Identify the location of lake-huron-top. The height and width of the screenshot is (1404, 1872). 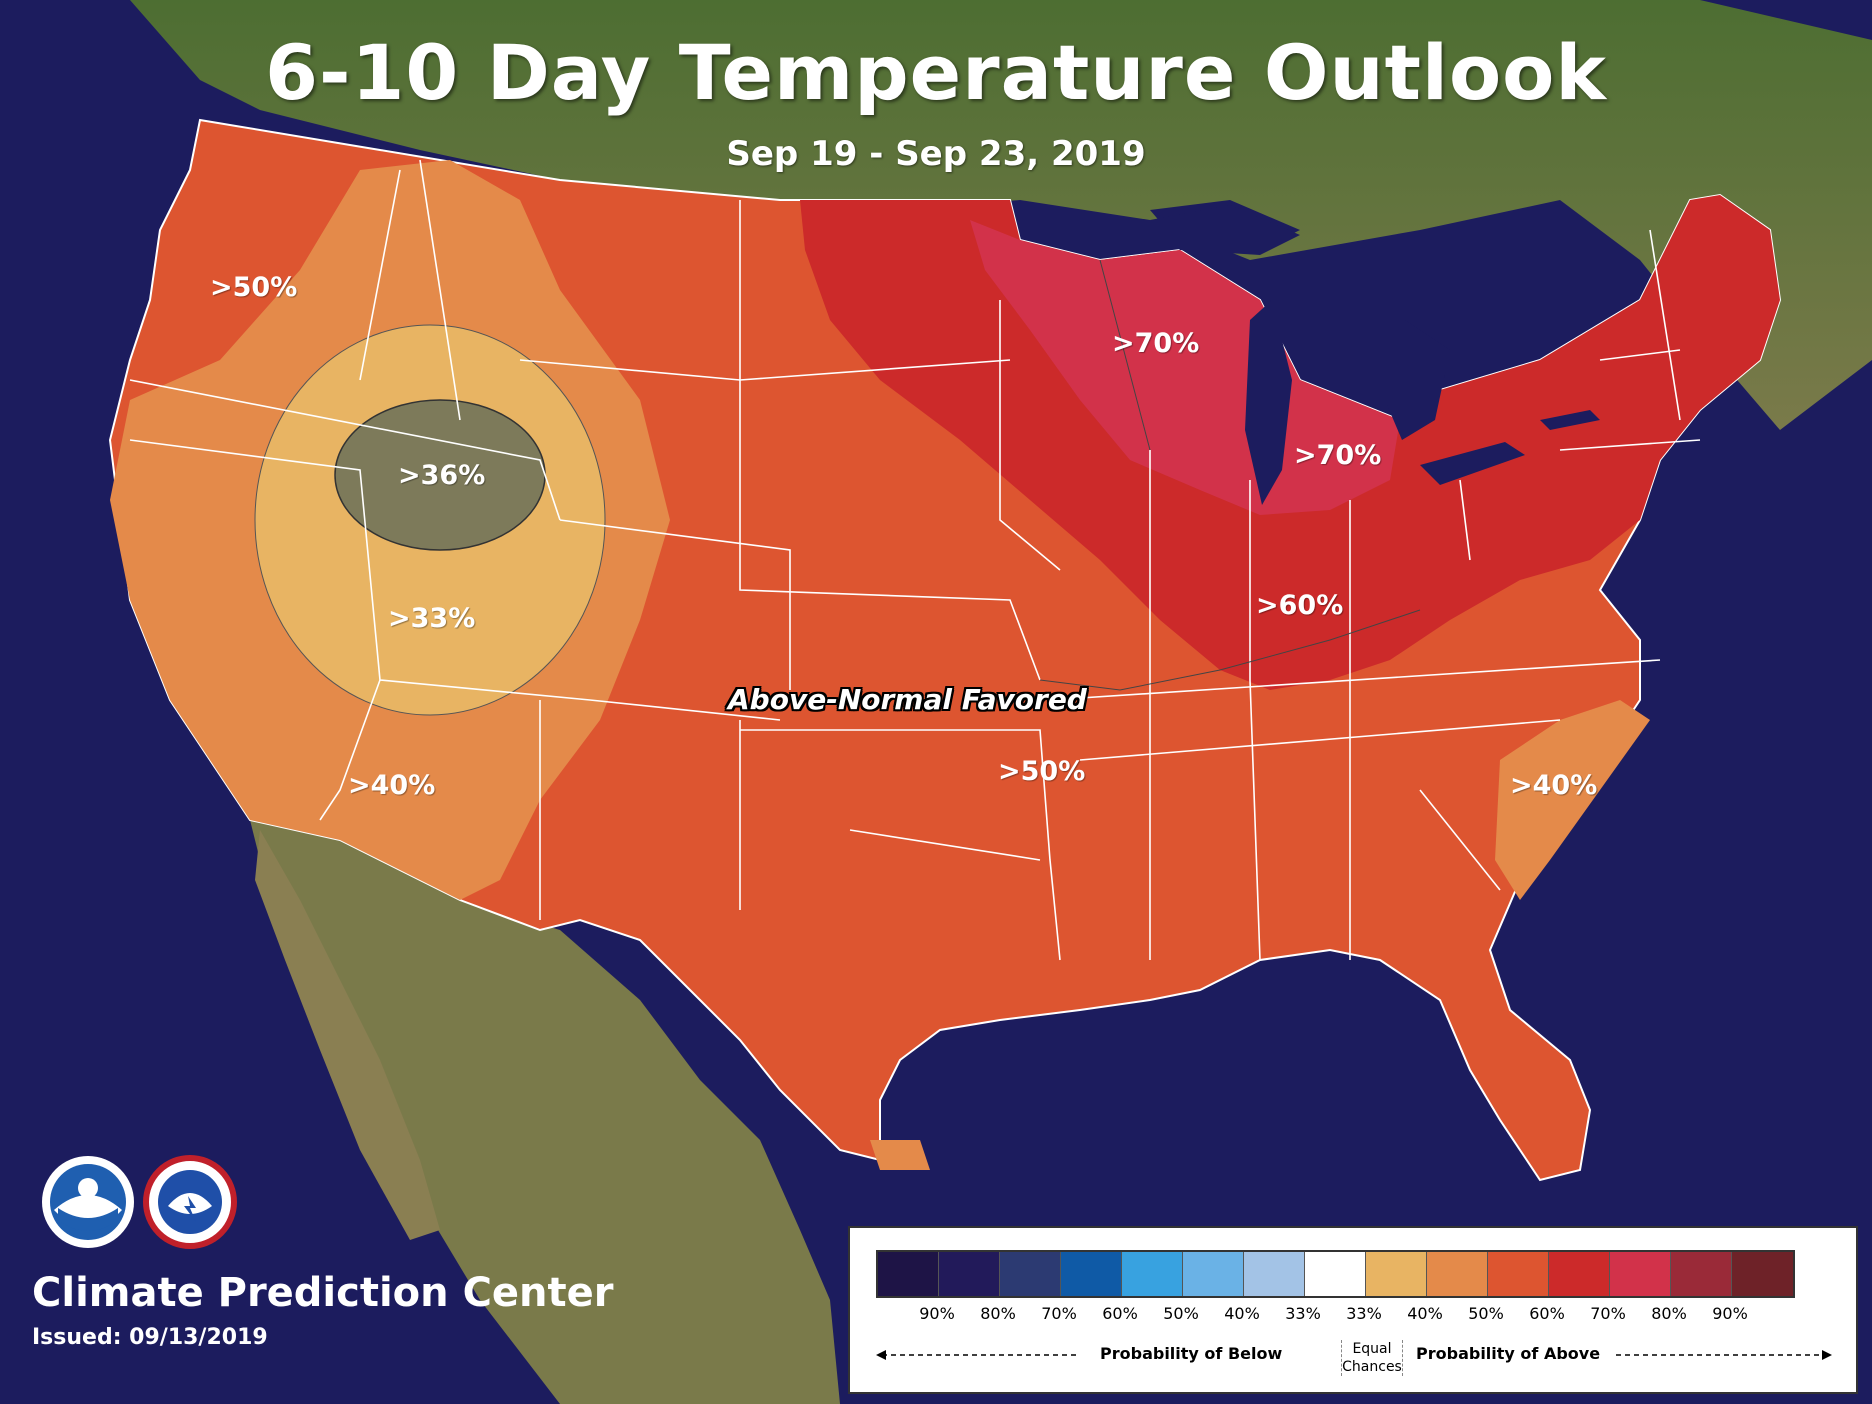
(1417, 380).